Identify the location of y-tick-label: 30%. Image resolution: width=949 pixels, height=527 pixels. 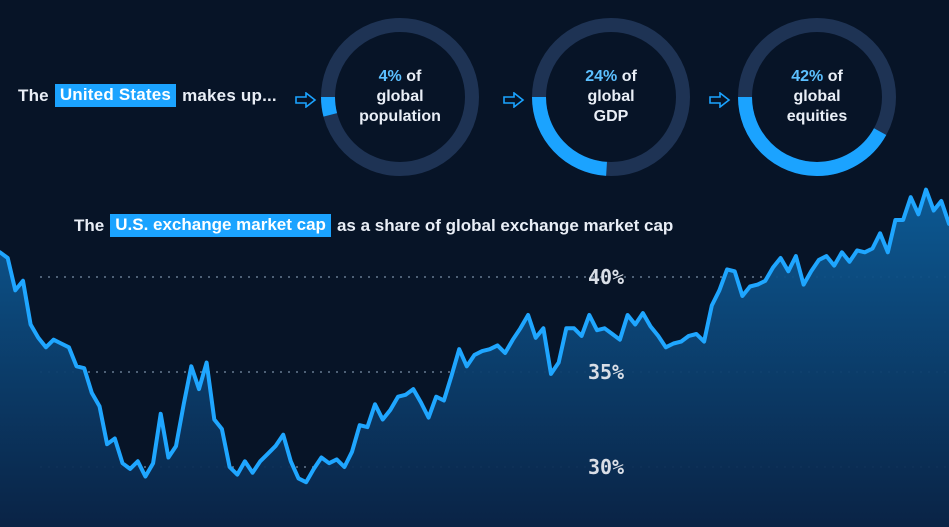
(606, 467).